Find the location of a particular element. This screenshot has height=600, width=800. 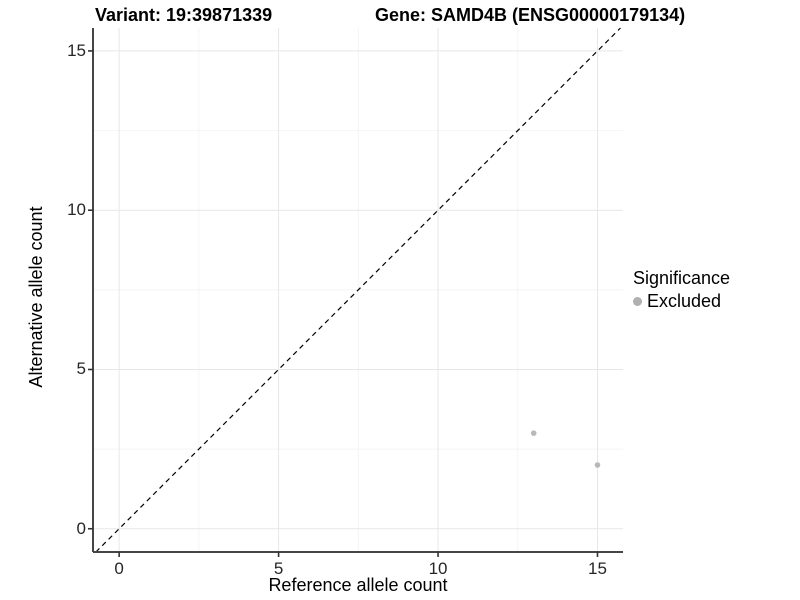

gene-title: Gene: SAMD4B (ENSG00000179134) is located at coordinates (530, 15).